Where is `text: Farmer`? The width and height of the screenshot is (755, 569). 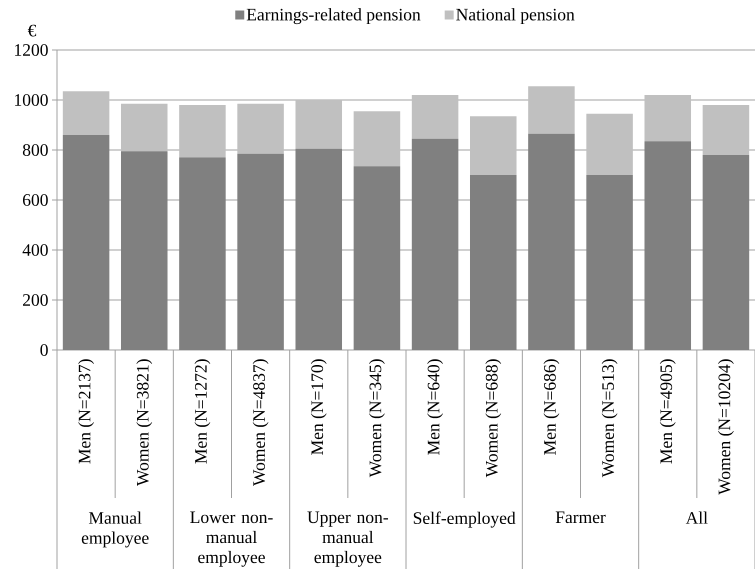 text: Farmer is located at coordinates (581, 518).